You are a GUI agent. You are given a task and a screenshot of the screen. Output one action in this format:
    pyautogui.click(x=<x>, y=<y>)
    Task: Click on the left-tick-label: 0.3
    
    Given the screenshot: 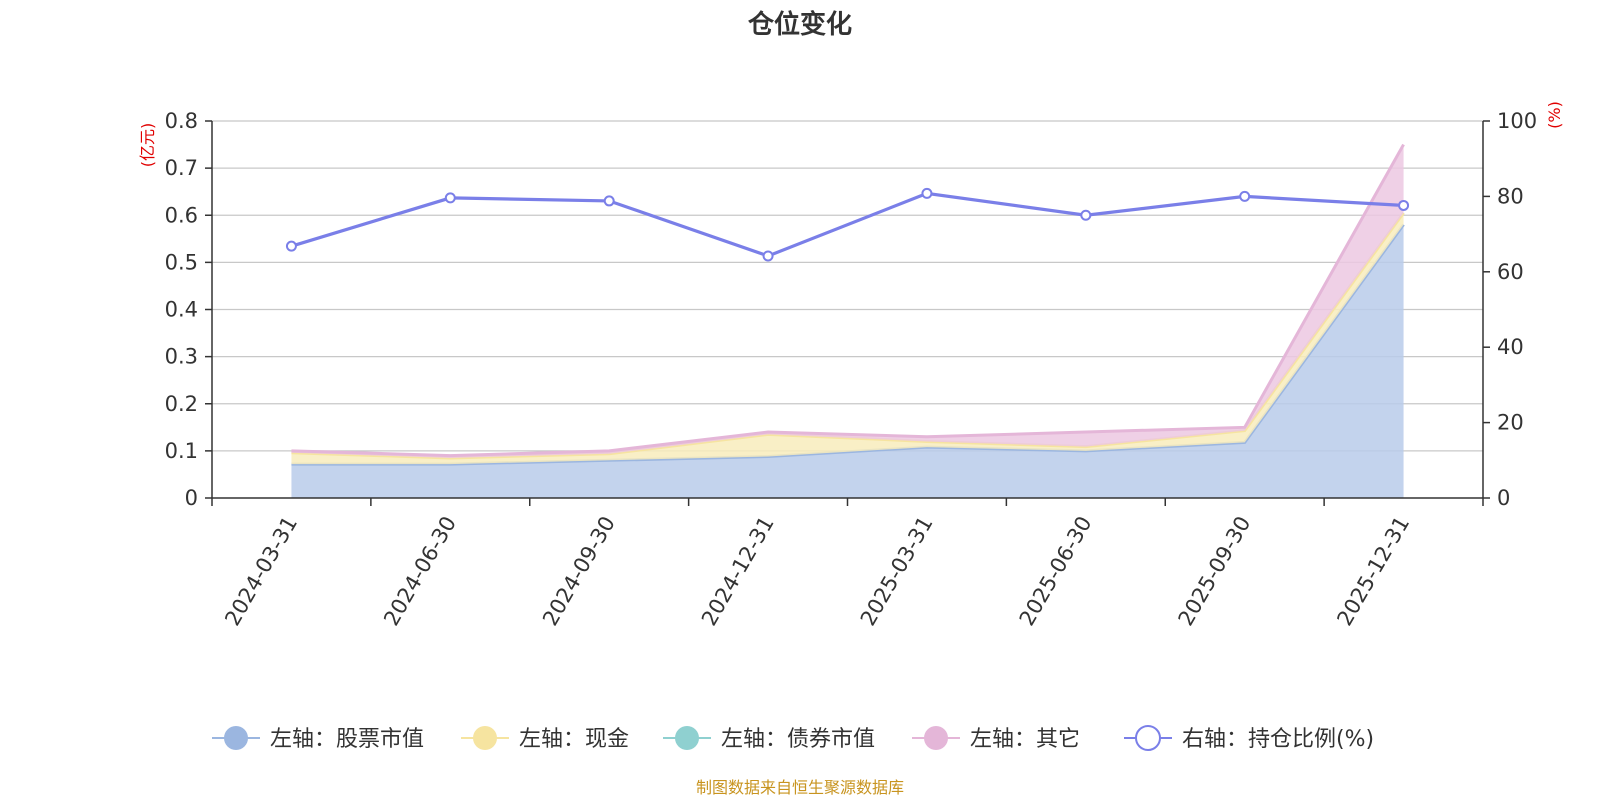 What is the action you would take?
    pyautogui.click(x=181, y=357)
    